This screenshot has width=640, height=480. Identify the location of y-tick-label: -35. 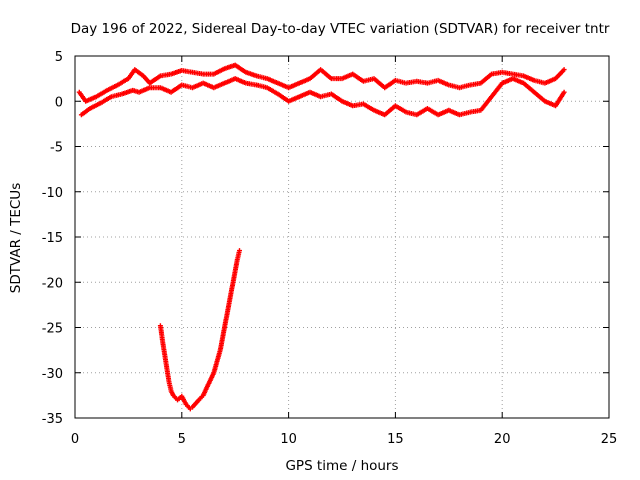
(52, 419).